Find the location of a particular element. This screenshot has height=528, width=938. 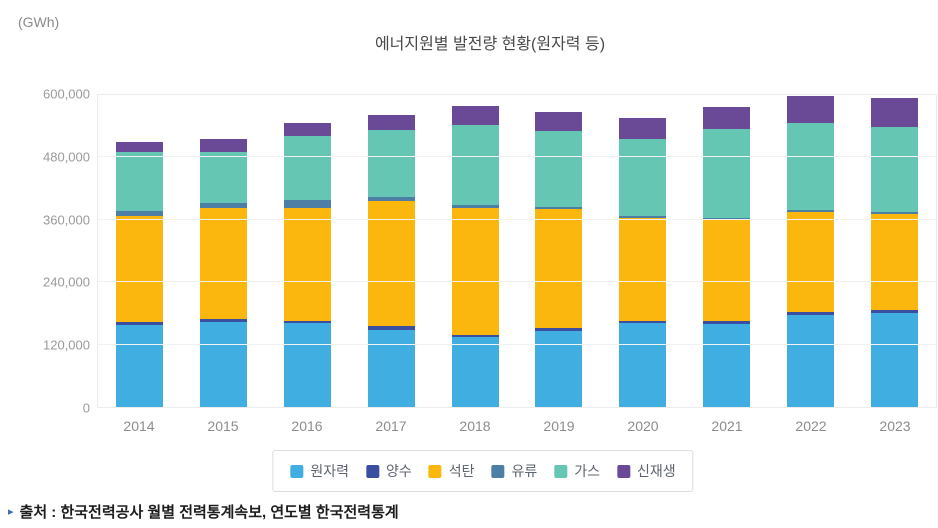

bar-stack-2021 is located at coordinates (726, 256).